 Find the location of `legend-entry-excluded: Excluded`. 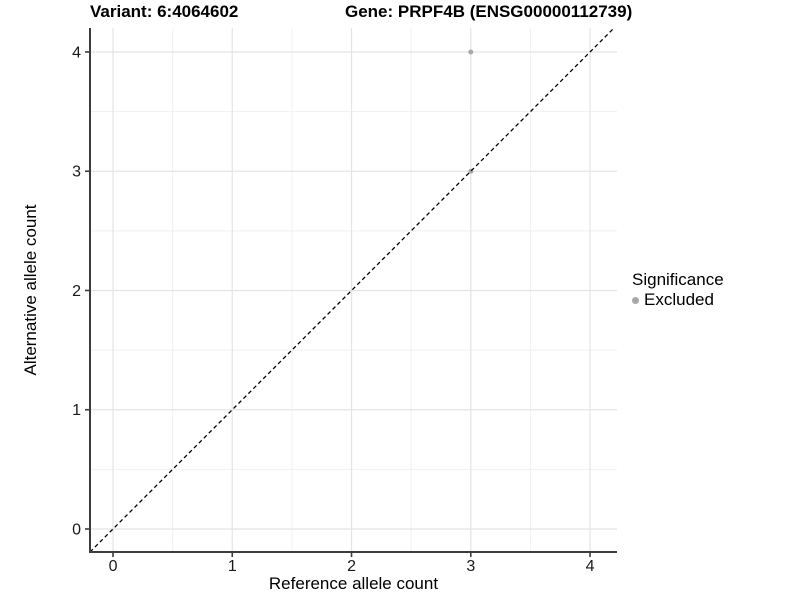

legend-entry-excluded: Excluded is located at coordinates (678, 299).